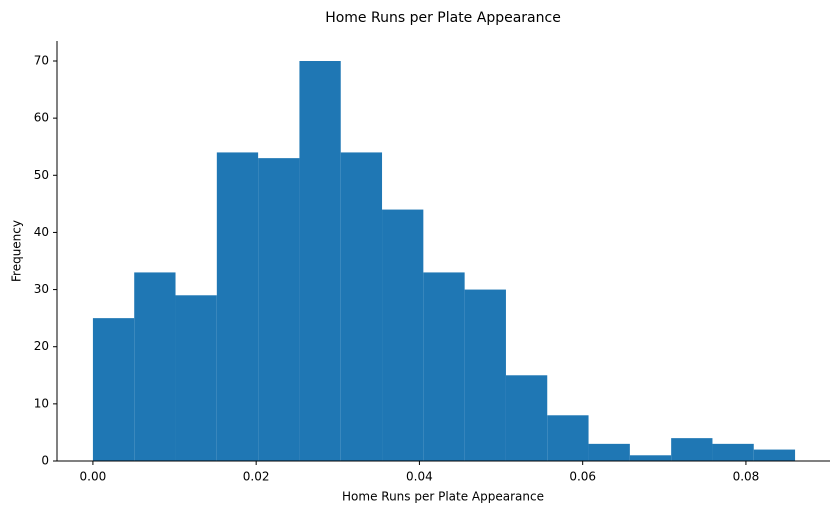  Describe the element at coordinates (41, 175) in the screenshot. I see `y-tick-label: 50` at that location.